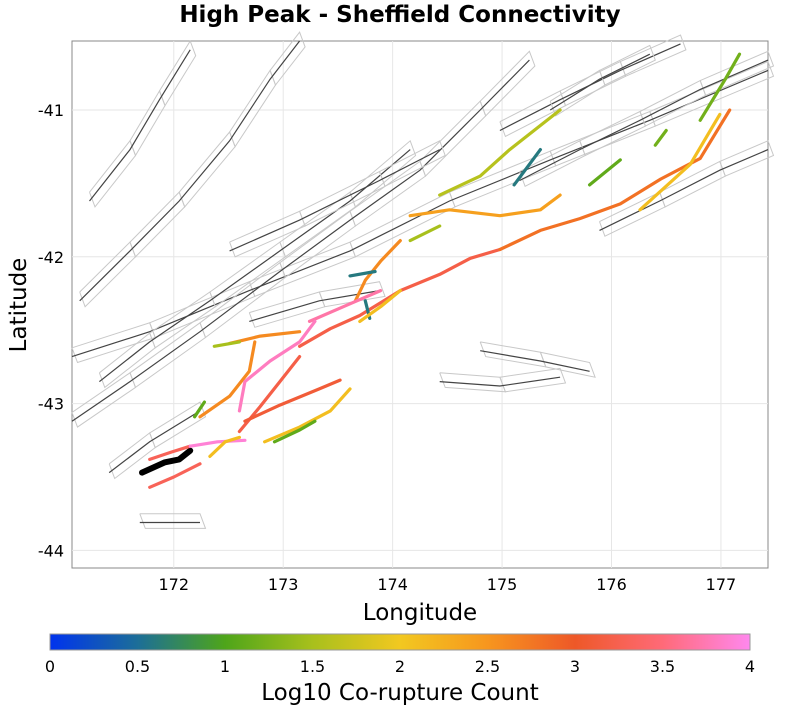 Image resolution: width=800 pixels, height=715 pixels. What do you see at coordinates (392, 584) in the screenshot?
I see `x-tick-label: 174` at bounding box center [392, 584].